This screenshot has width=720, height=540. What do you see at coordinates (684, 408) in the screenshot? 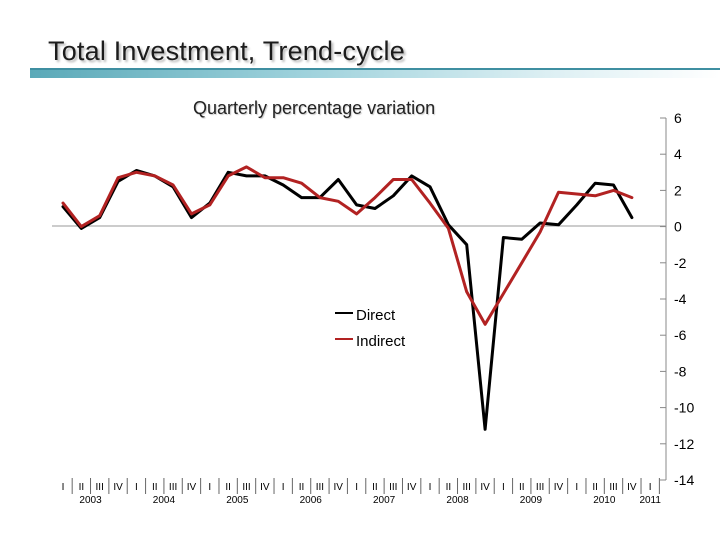
I see `y-tick-label: -10` at bounding box center [684, 408].